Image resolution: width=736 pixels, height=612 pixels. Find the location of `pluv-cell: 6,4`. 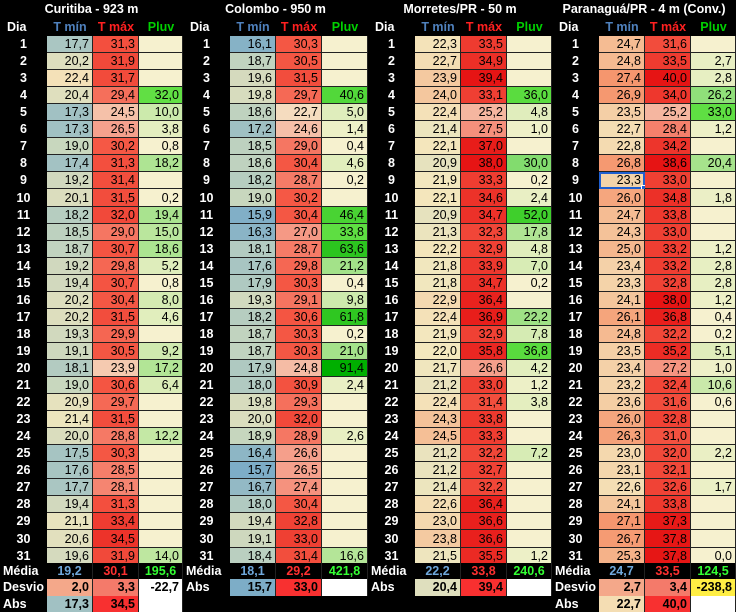

pluv-cell: 6,4 is located at coordinates (161, 385).